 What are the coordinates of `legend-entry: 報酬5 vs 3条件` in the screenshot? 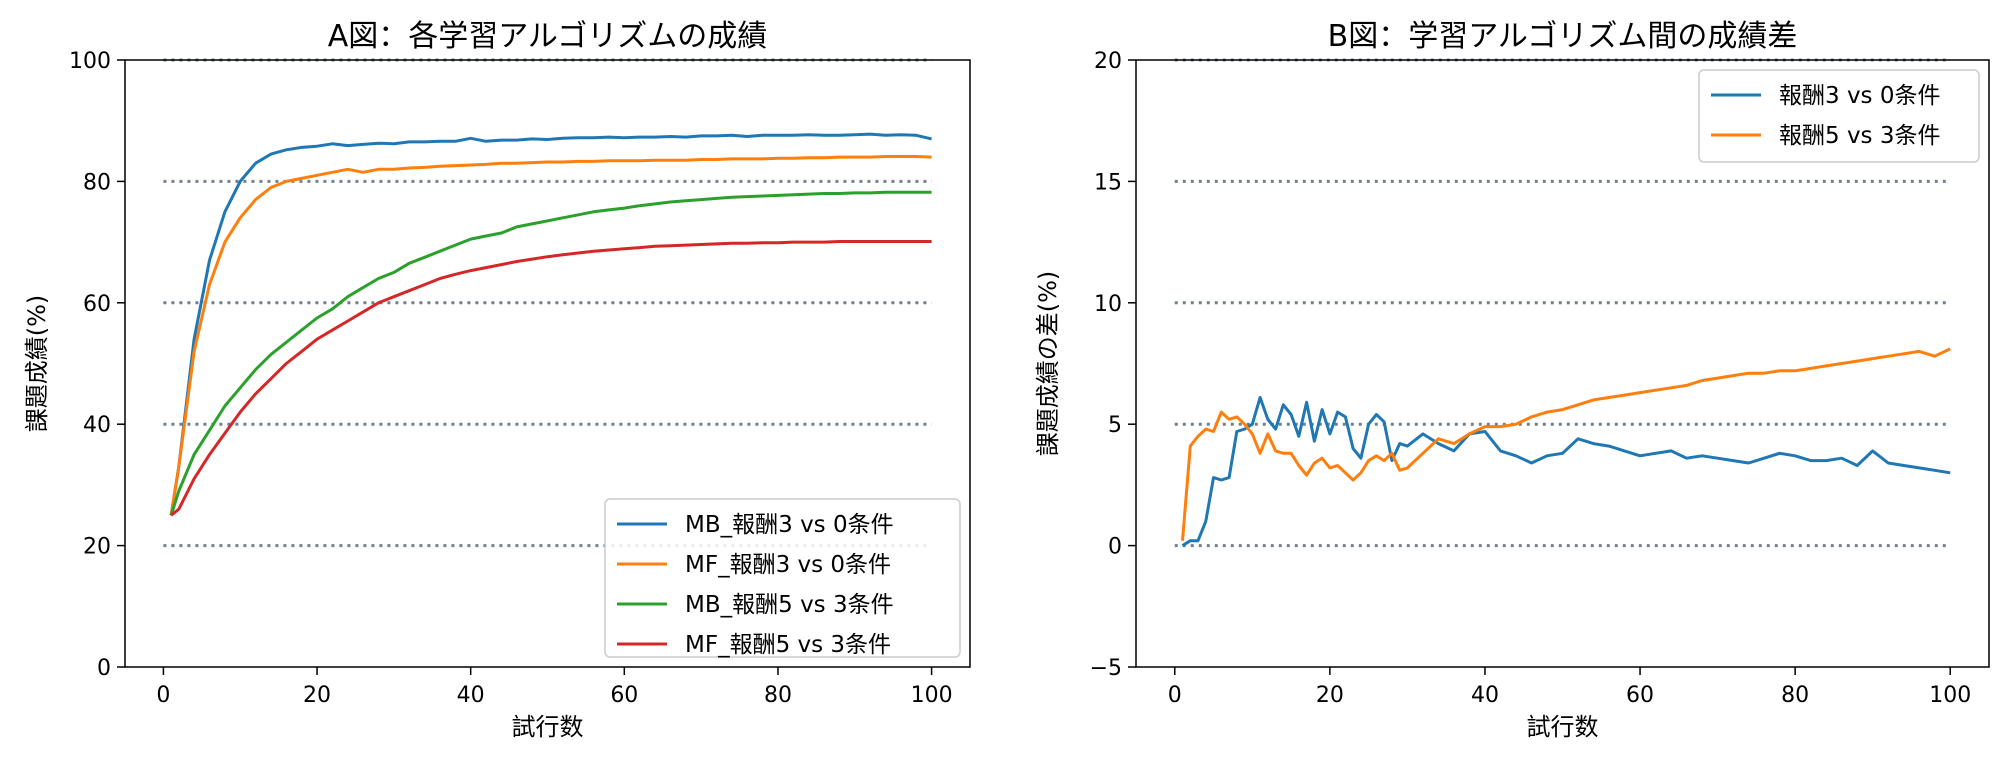 It's located at (1859, 136).